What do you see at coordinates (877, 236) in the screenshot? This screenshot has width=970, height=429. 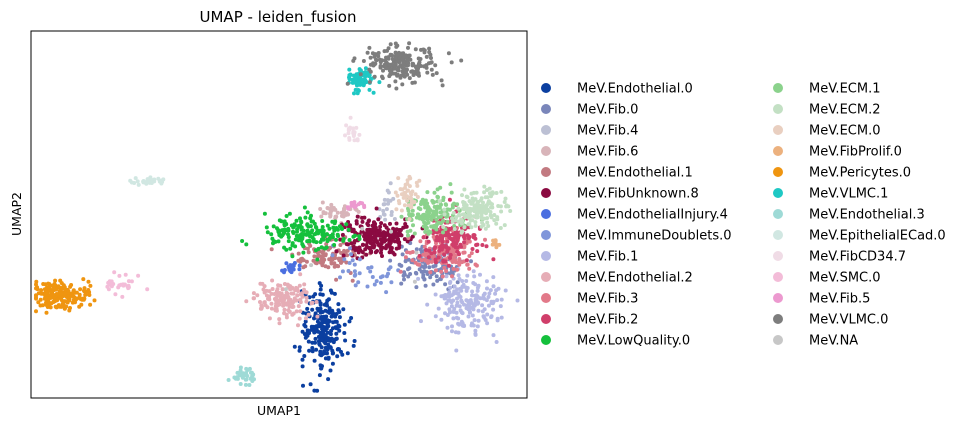 I see `legend-label: MeV.EpithelialECad.0` at bounding box center [877, 236].